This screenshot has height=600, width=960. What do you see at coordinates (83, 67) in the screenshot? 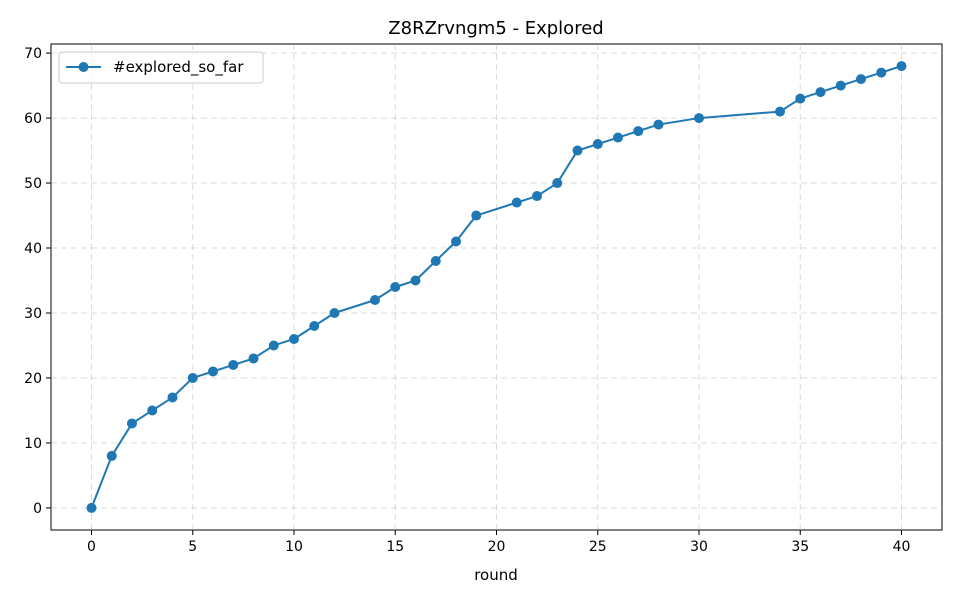
I see `legend-marker-swatch` at bounding box center [83, 67].